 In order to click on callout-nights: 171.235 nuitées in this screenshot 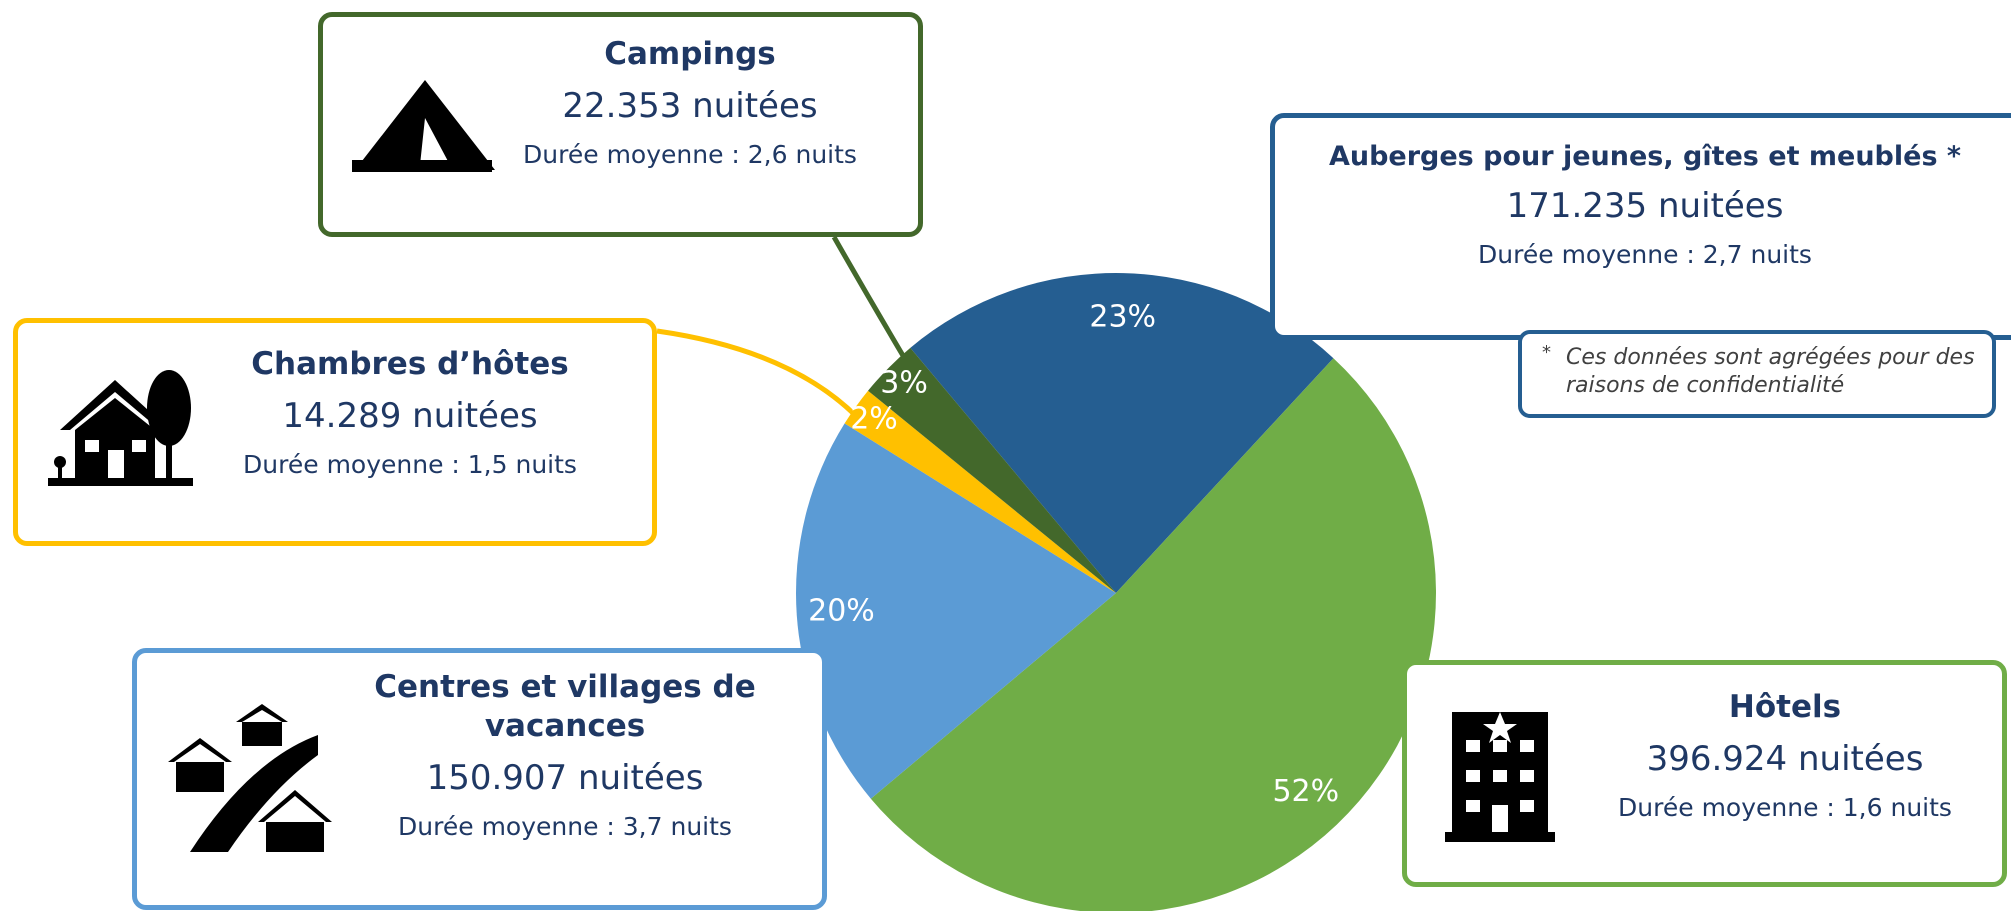, I will do `click(1645, 205)`.